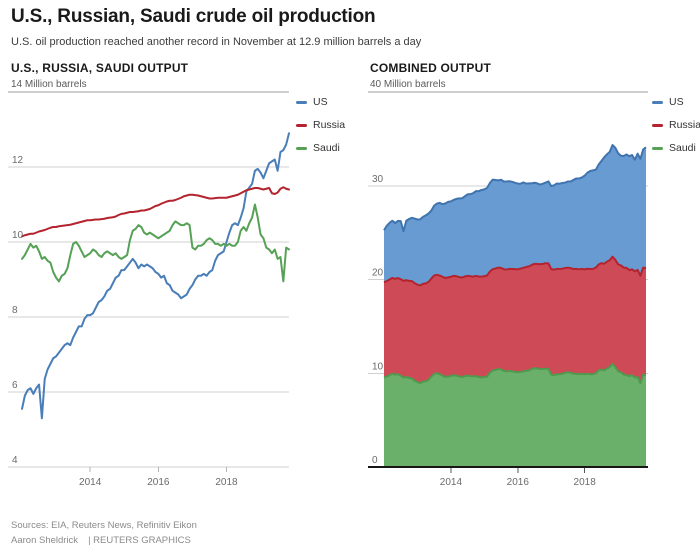  I want to click on line-chart-title: U.S., RUSSIA, SAUDI OUTPUT, so click(100, 68).